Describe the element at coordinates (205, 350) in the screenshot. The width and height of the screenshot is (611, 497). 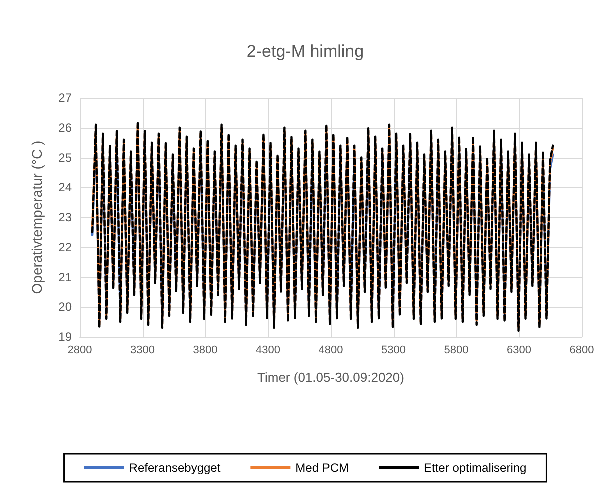
I see `x-tick-label: 3800` at that location.